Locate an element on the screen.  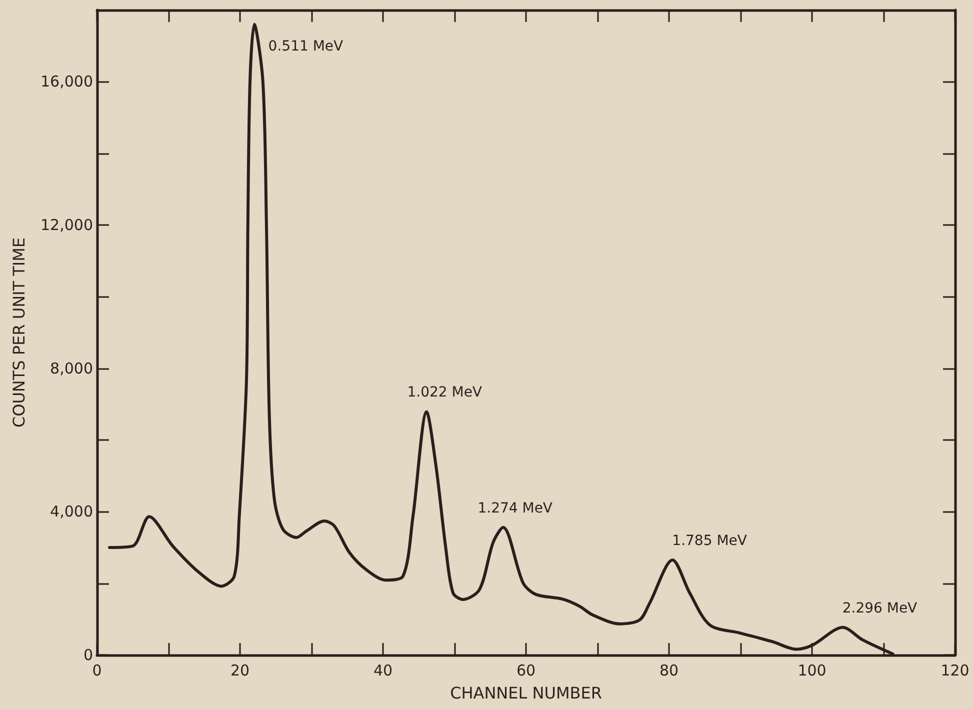
x-tick-label: 100 is located at coordinates (812, 671).